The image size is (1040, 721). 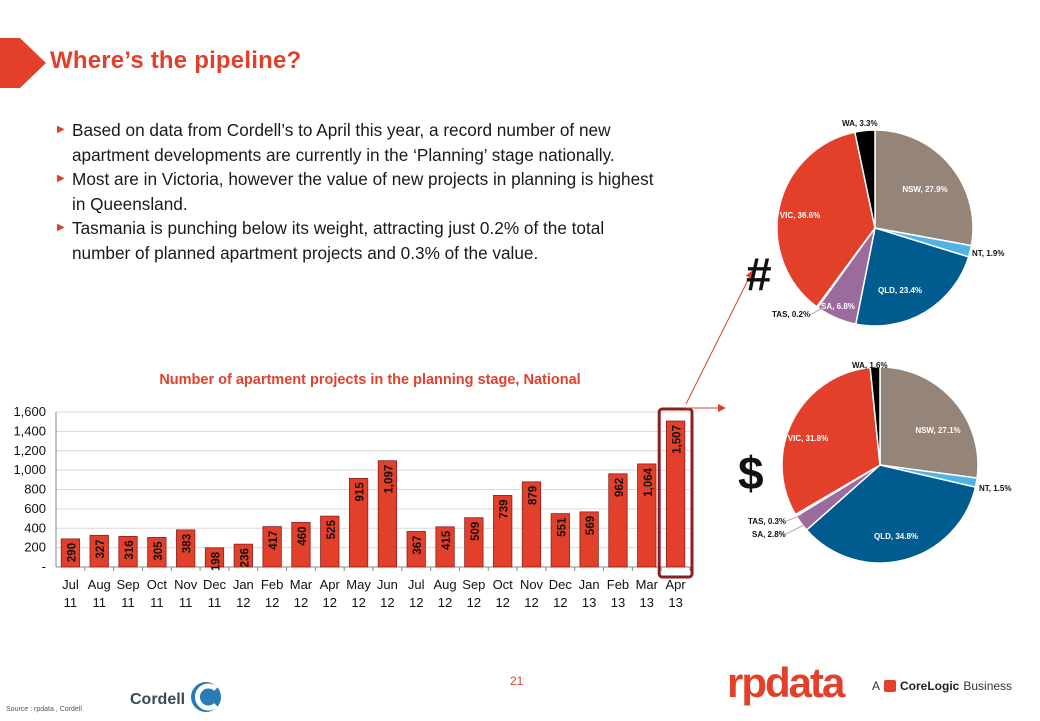 I want to click on corelogic-icon, so click(x=890, y=686).